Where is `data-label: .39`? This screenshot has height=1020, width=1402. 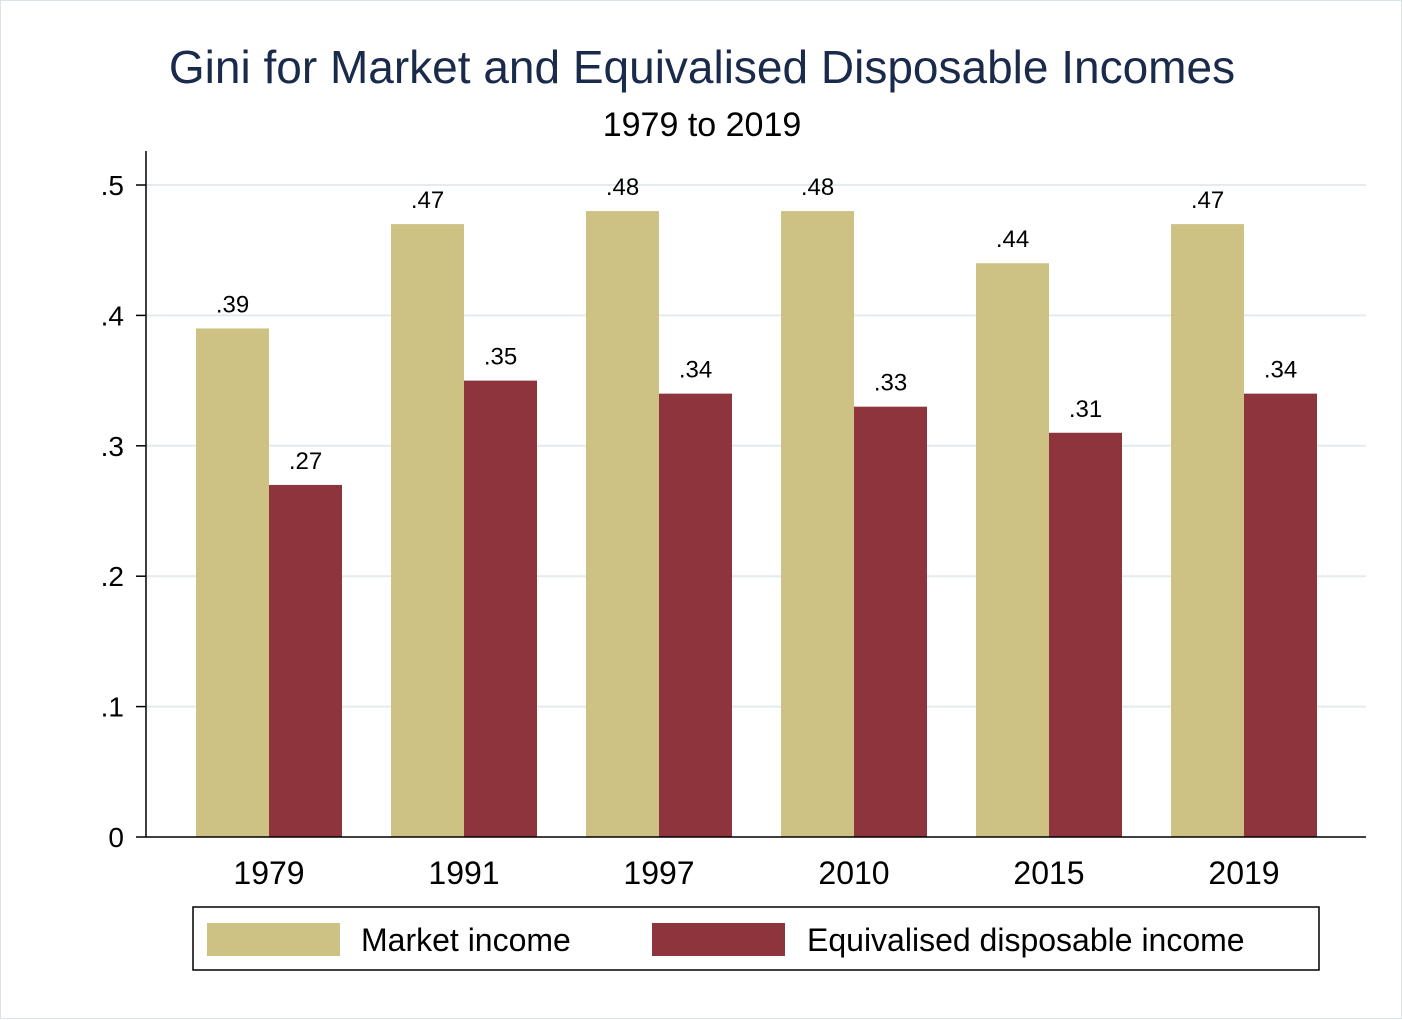
data-label: .39 is located at coordinates (232, 304).